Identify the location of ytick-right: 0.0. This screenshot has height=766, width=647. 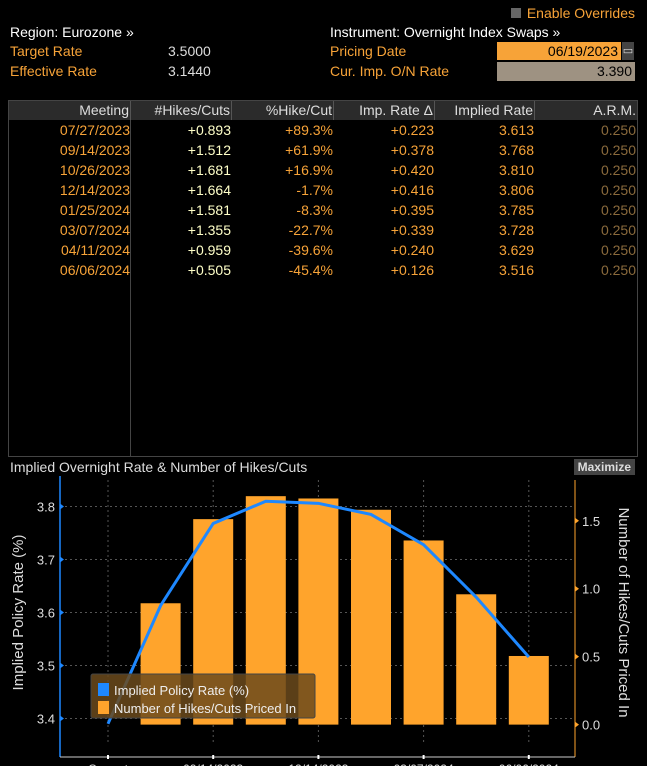
(591, 725).